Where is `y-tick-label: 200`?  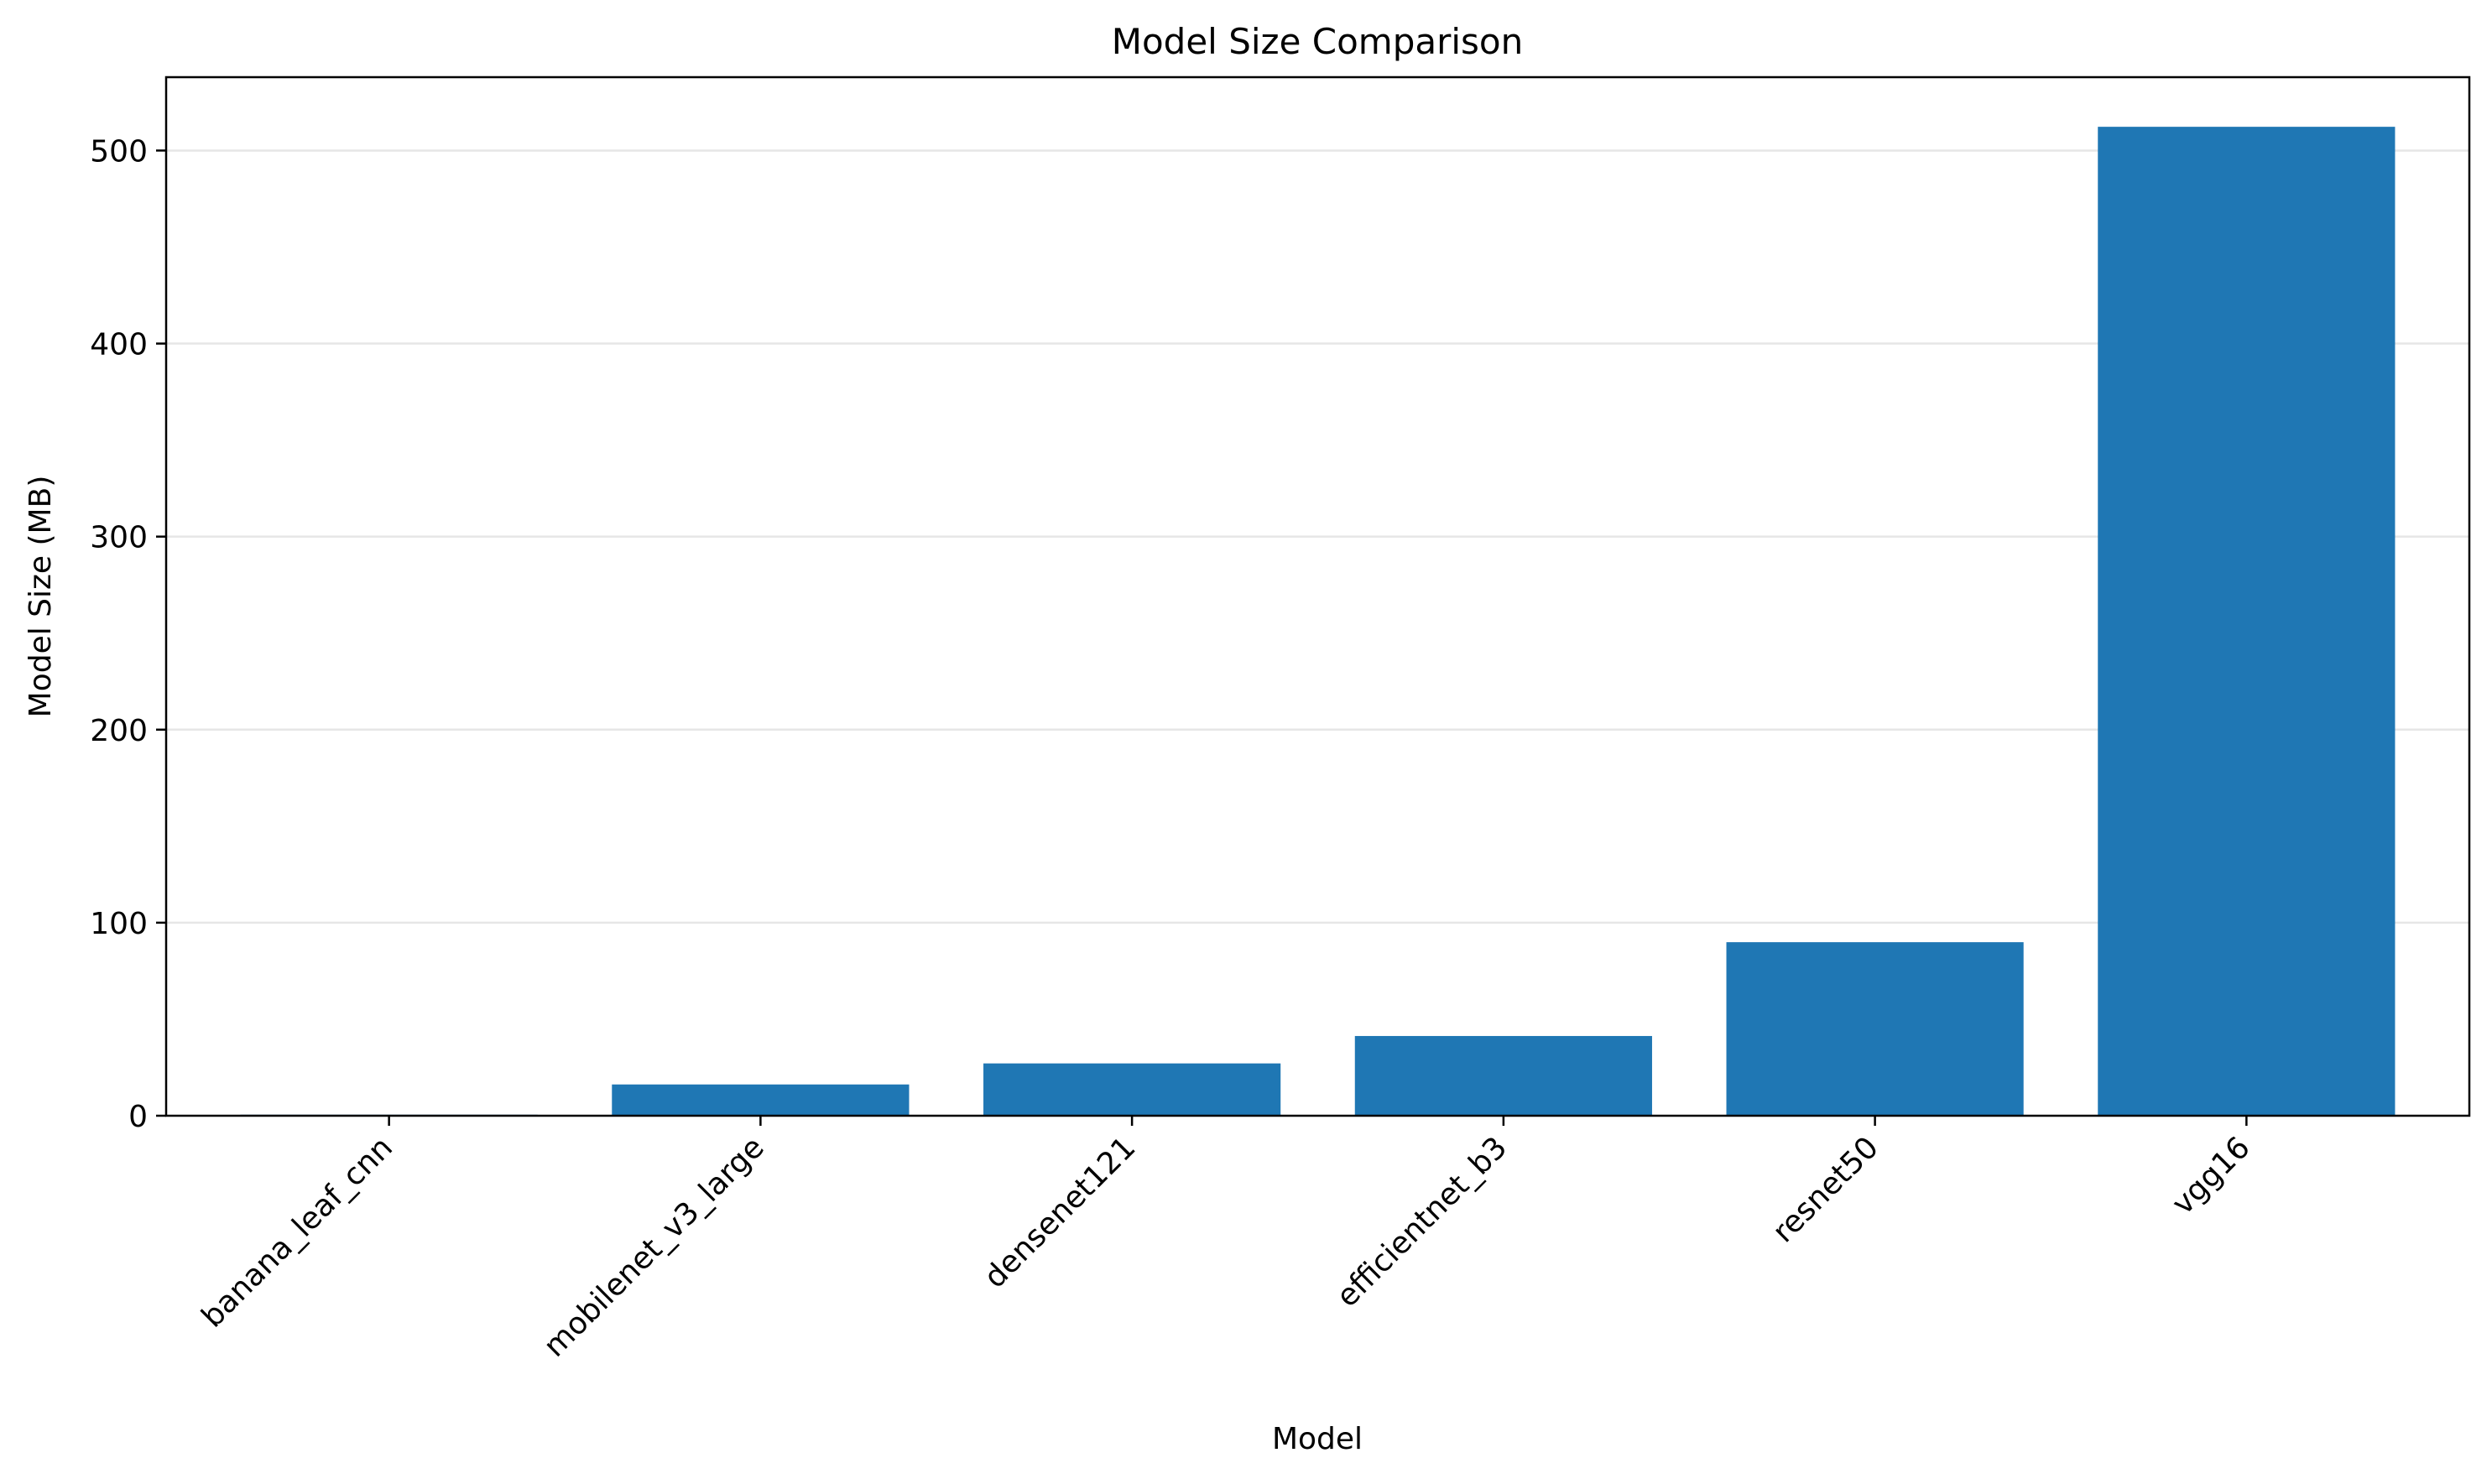 y-tick-label: 200 is located at coordinates (119, 731).